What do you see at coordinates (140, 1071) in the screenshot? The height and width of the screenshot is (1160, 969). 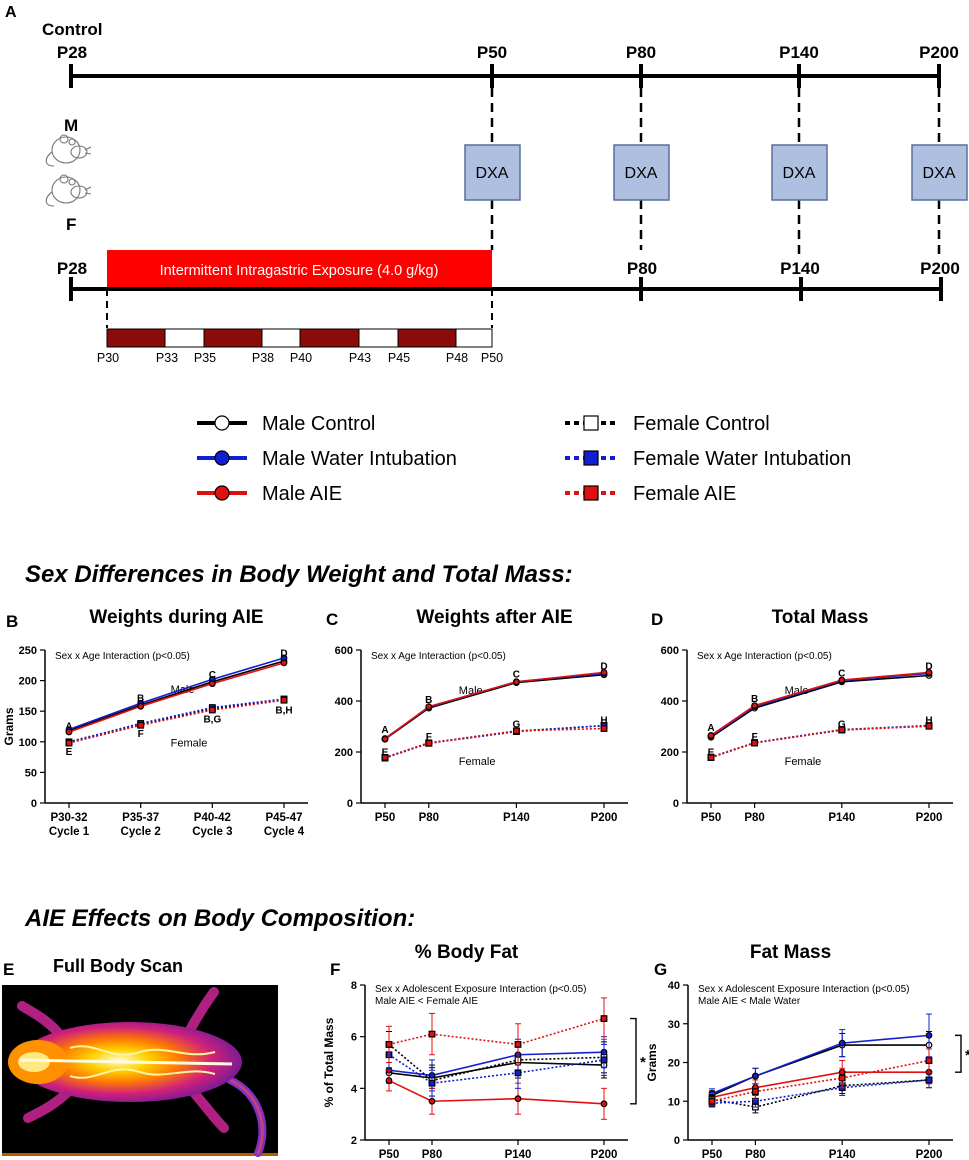 I see `body-scan-image` at bounding box center [140, 1071].